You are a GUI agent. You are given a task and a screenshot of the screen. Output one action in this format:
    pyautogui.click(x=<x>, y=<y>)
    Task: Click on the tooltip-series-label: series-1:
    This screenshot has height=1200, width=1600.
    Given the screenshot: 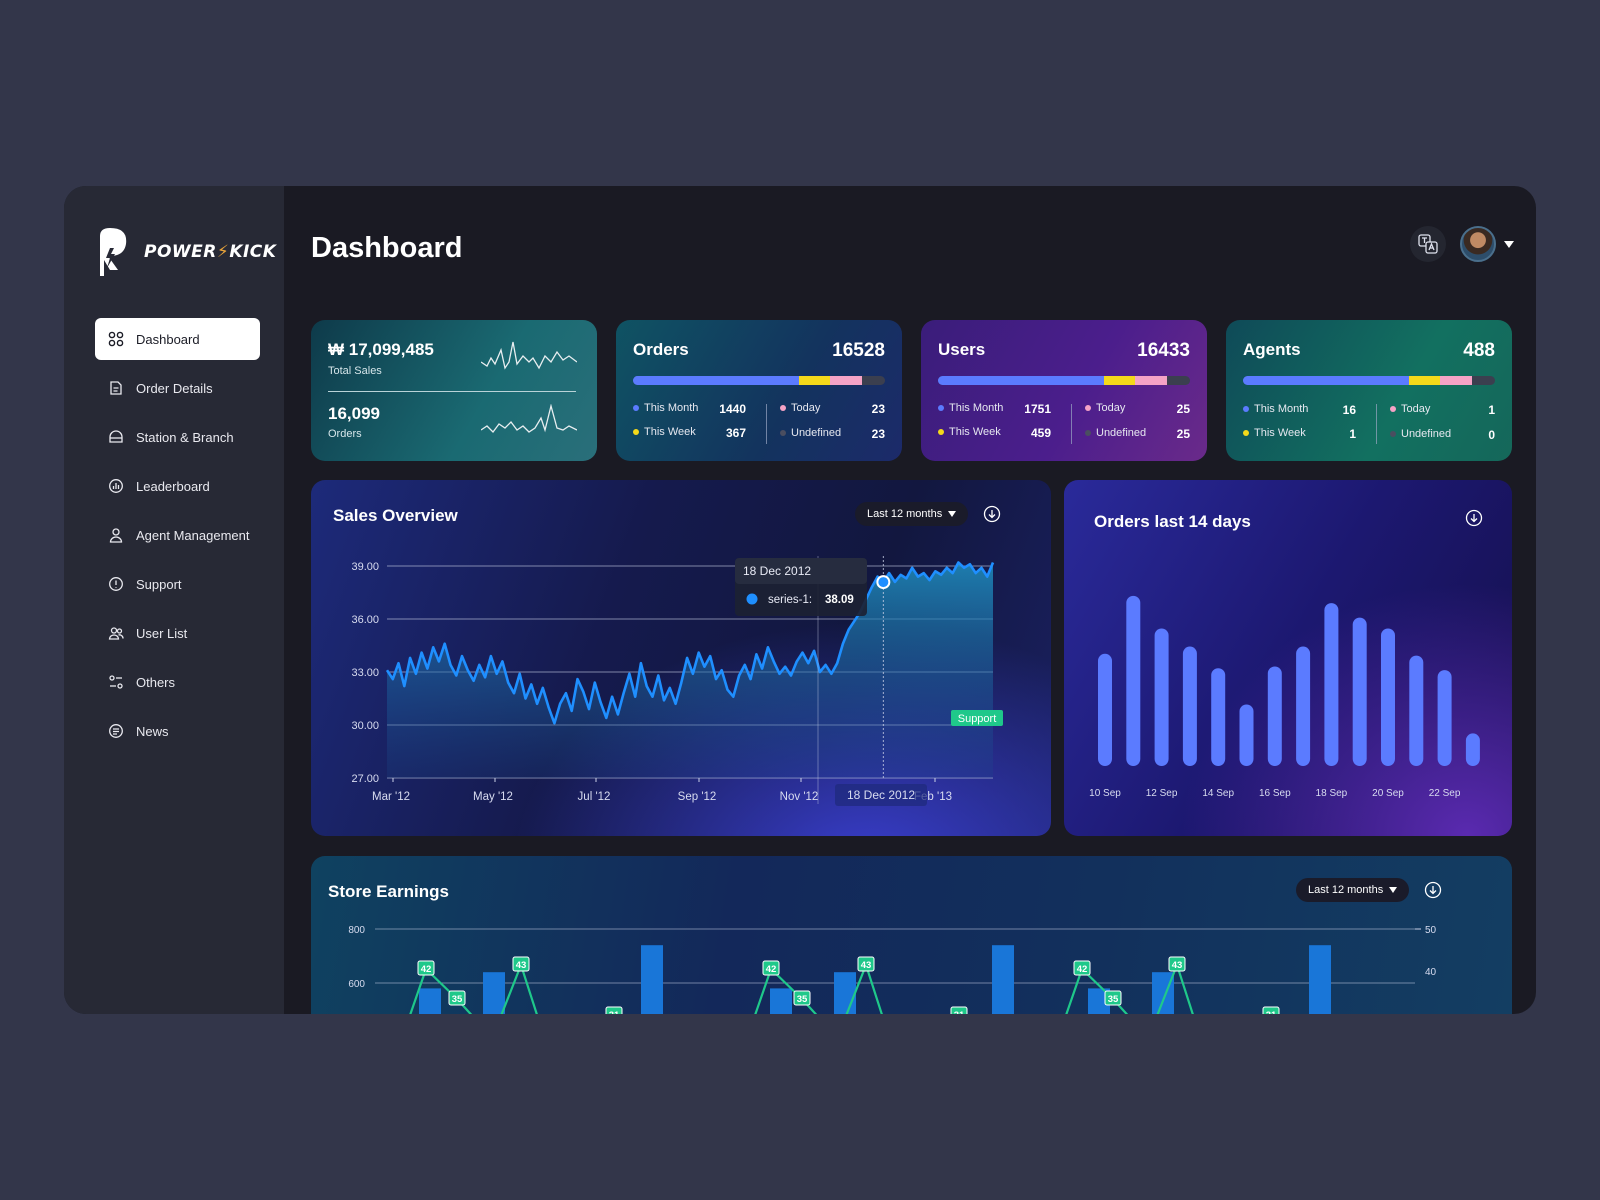 What is the action you would take?
    pyautogui.click(x=790, y=600)
    